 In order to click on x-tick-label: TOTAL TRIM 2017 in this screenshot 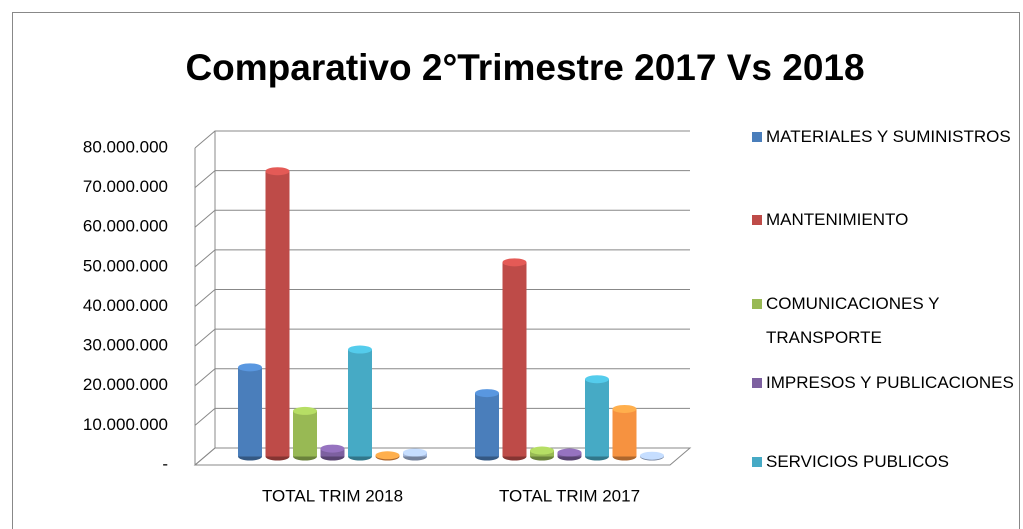, I will do `click(569, 495)`.